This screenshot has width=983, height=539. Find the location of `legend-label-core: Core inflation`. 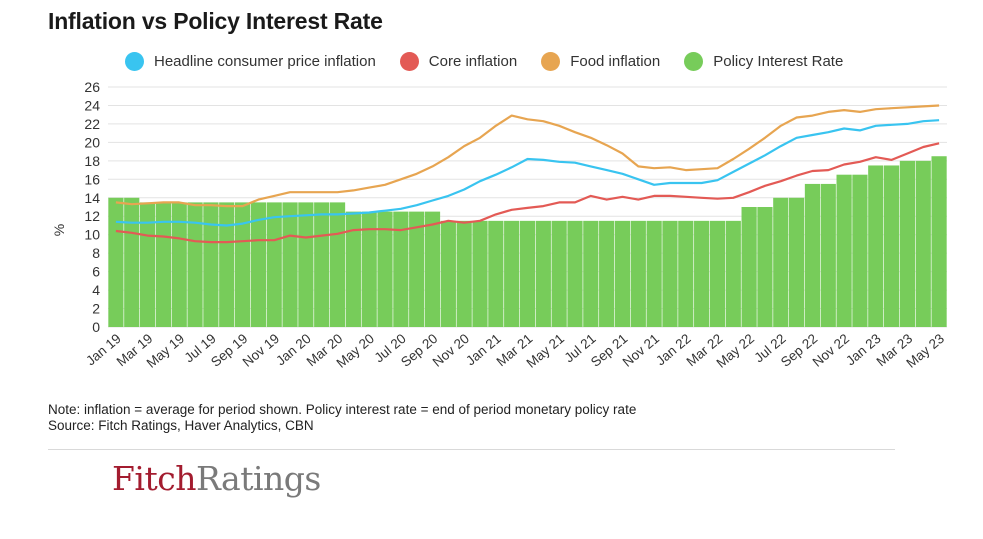

legend-label-core: Core inflation is located at coordinates (473, 61).